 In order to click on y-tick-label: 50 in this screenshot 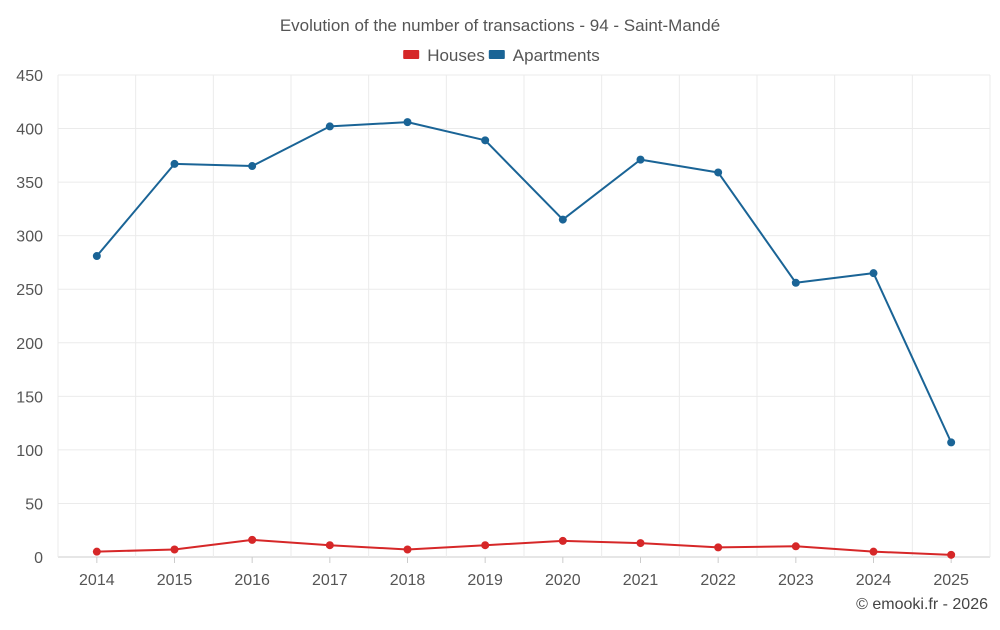, I will do `click(34, 504)`.